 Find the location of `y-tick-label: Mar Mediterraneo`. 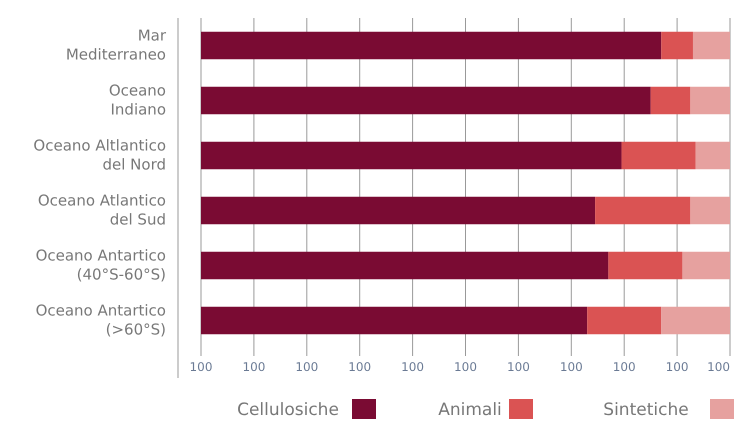

y-tick-label: Mar Mediterraneo is located at coordinates (116, 45).